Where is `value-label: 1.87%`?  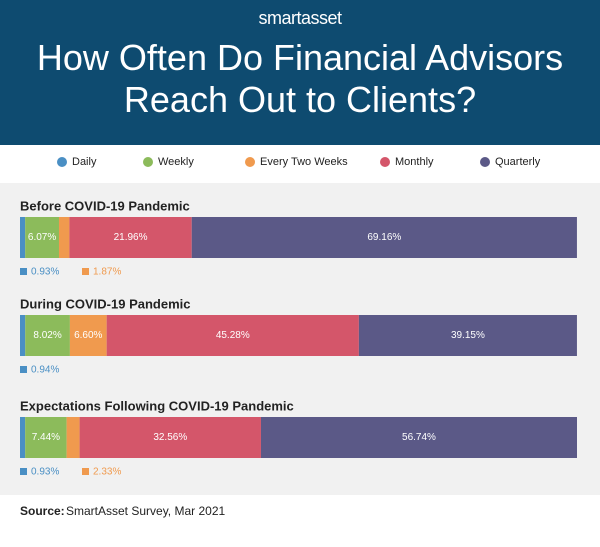 value-label: 1.87% is located at coordinates (107, 272).